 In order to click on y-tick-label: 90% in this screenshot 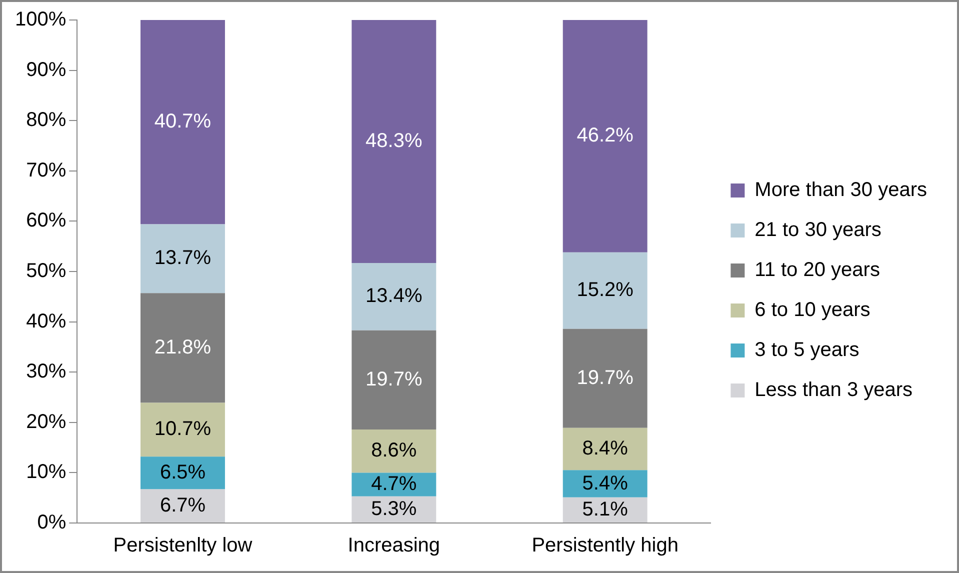, I will do `click(46, 69)`.